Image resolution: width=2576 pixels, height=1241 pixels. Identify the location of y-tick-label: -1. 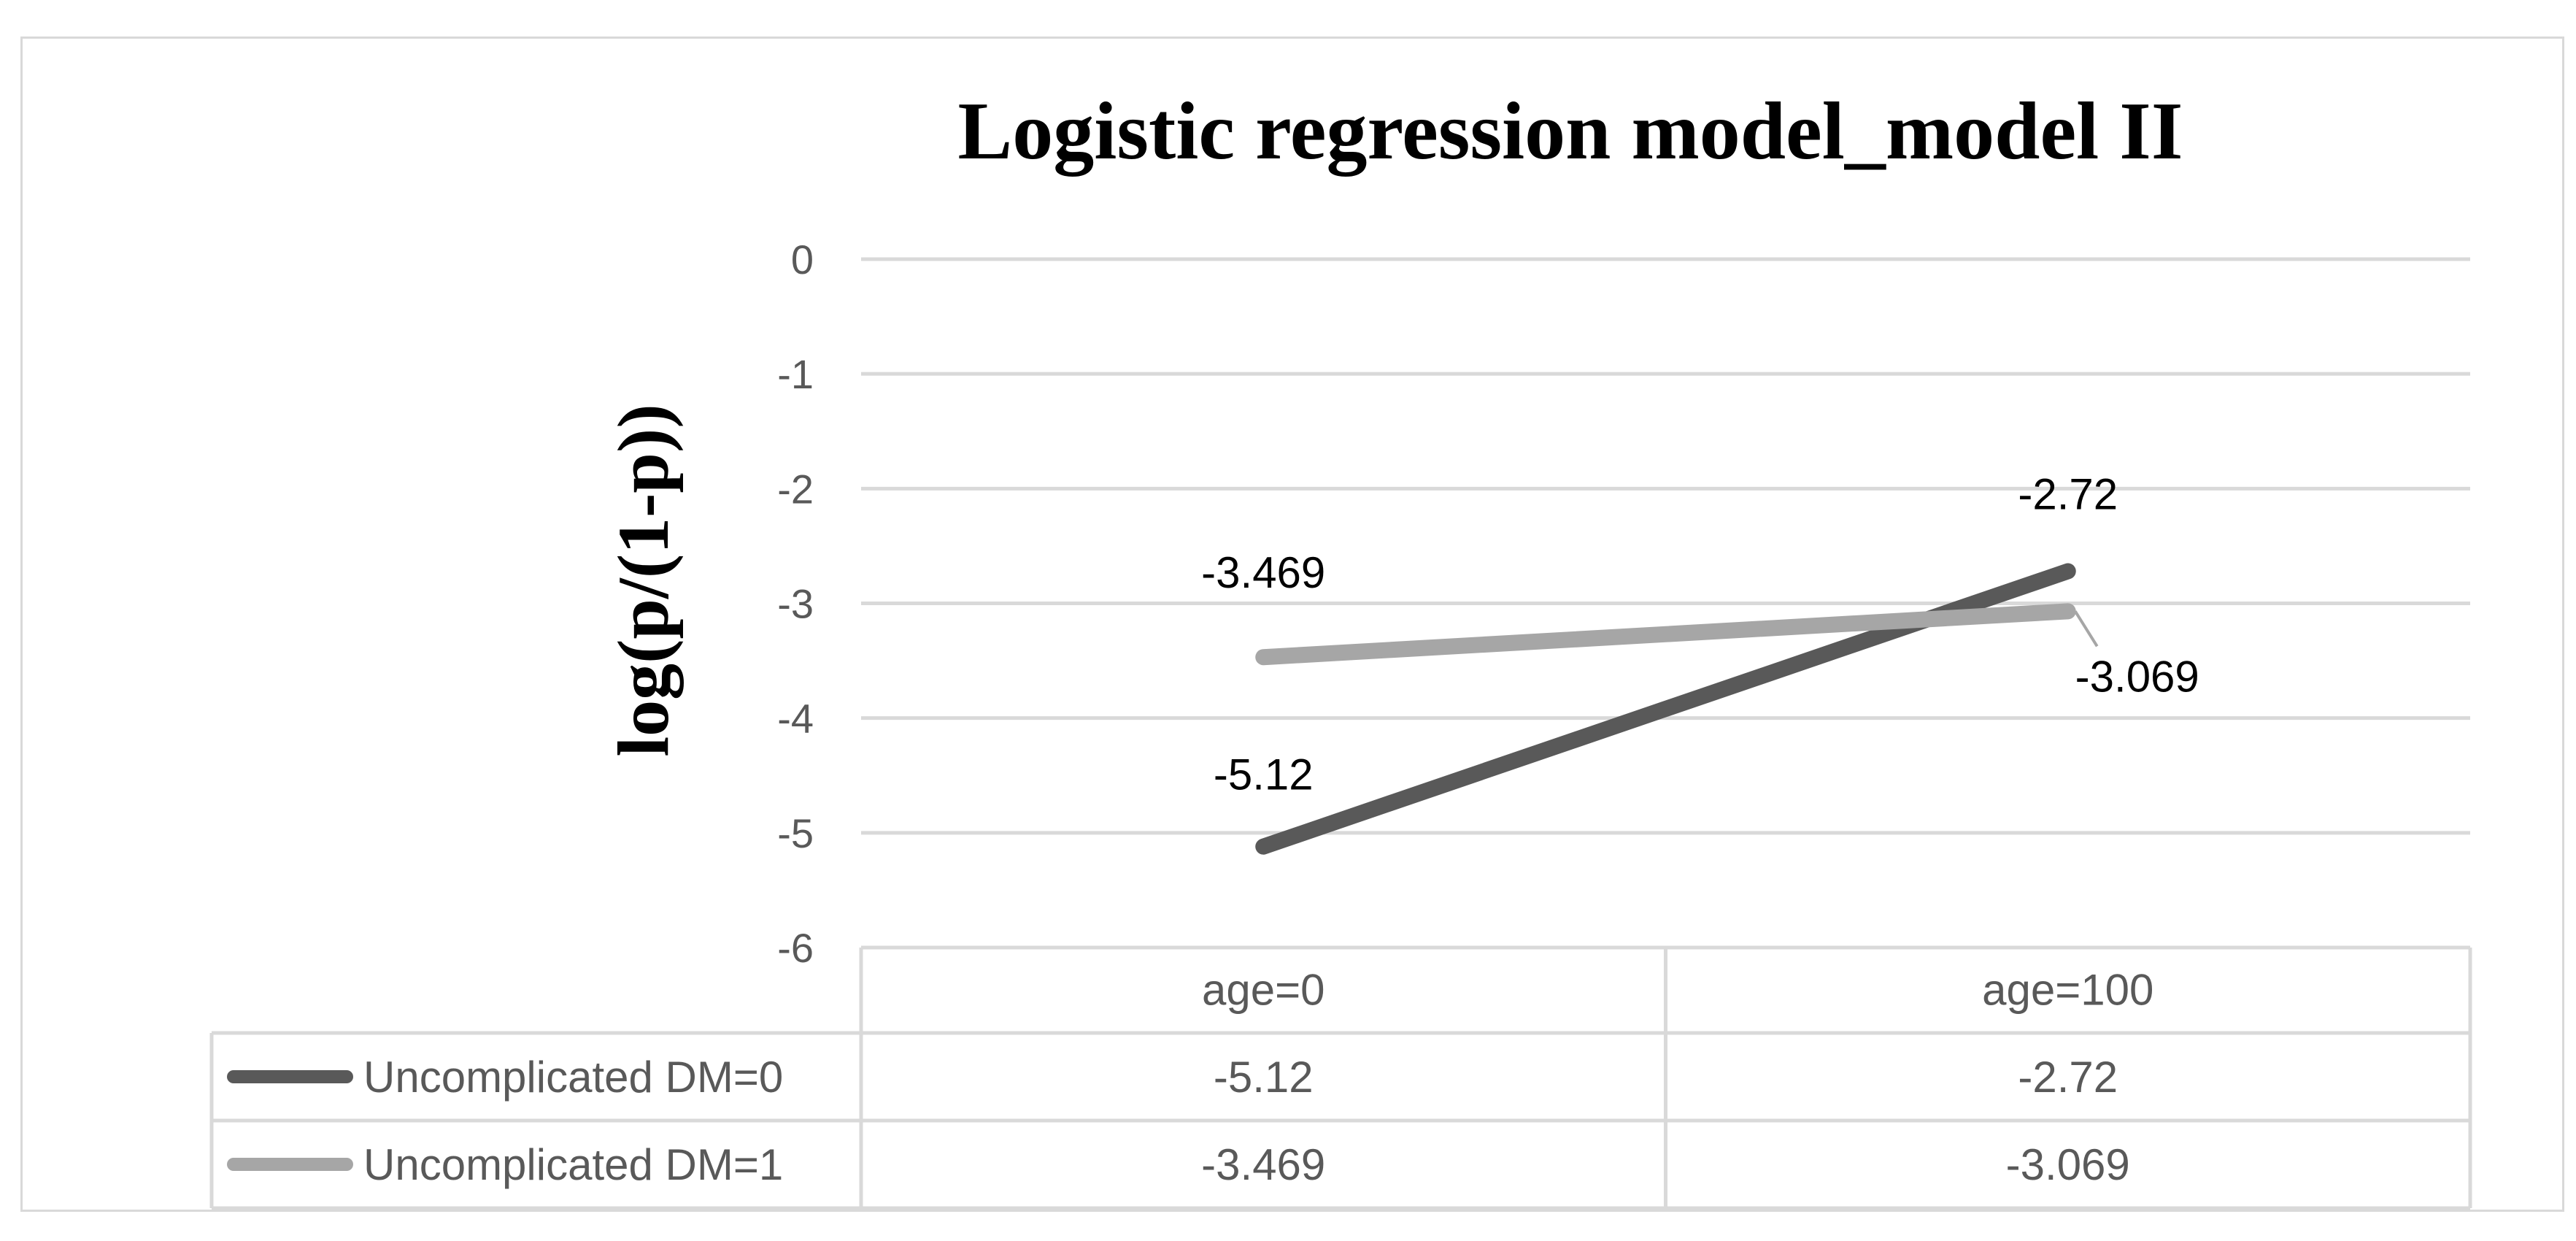
(795, 374).